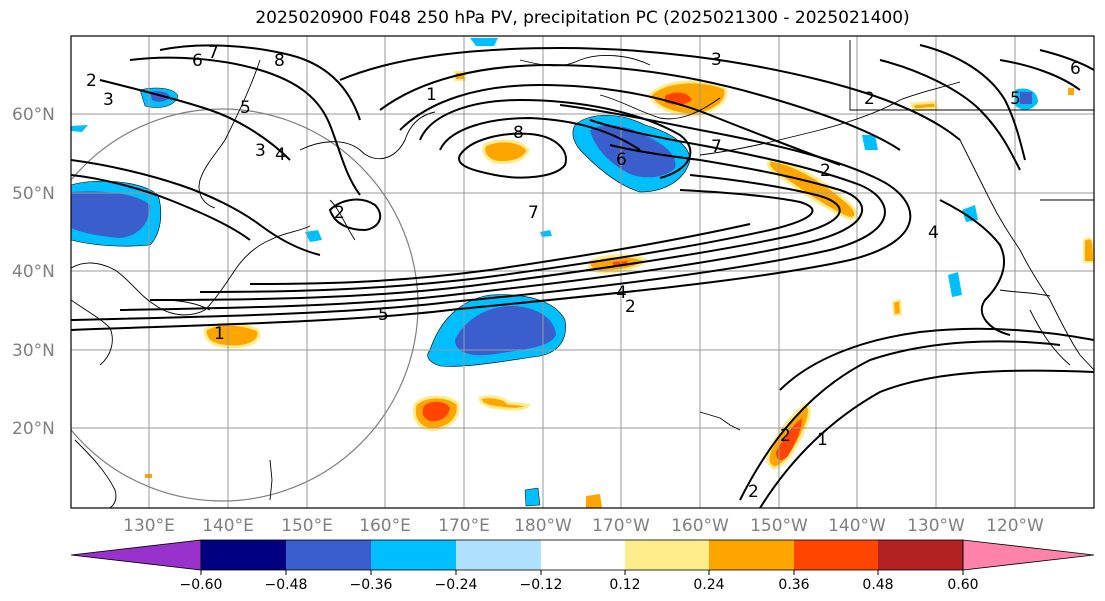 This screenshot has height=601, width=1105. I want to click on lon-label: 160°E, so click(385, 526).